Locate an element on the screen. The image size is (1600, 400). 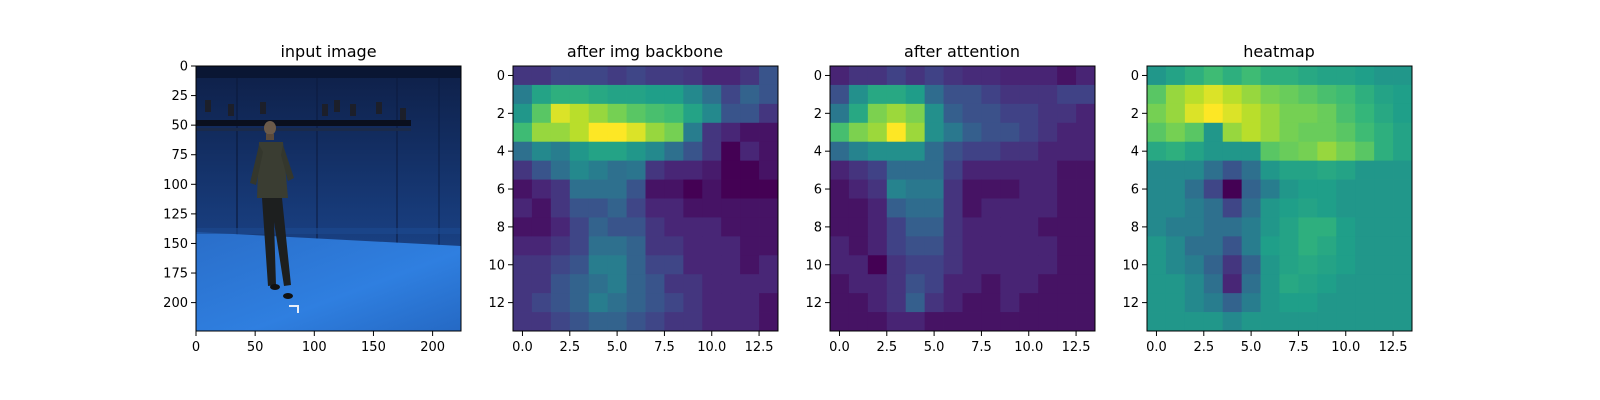
x-tick-label: 5.0 is located at coordinates (617, 347).